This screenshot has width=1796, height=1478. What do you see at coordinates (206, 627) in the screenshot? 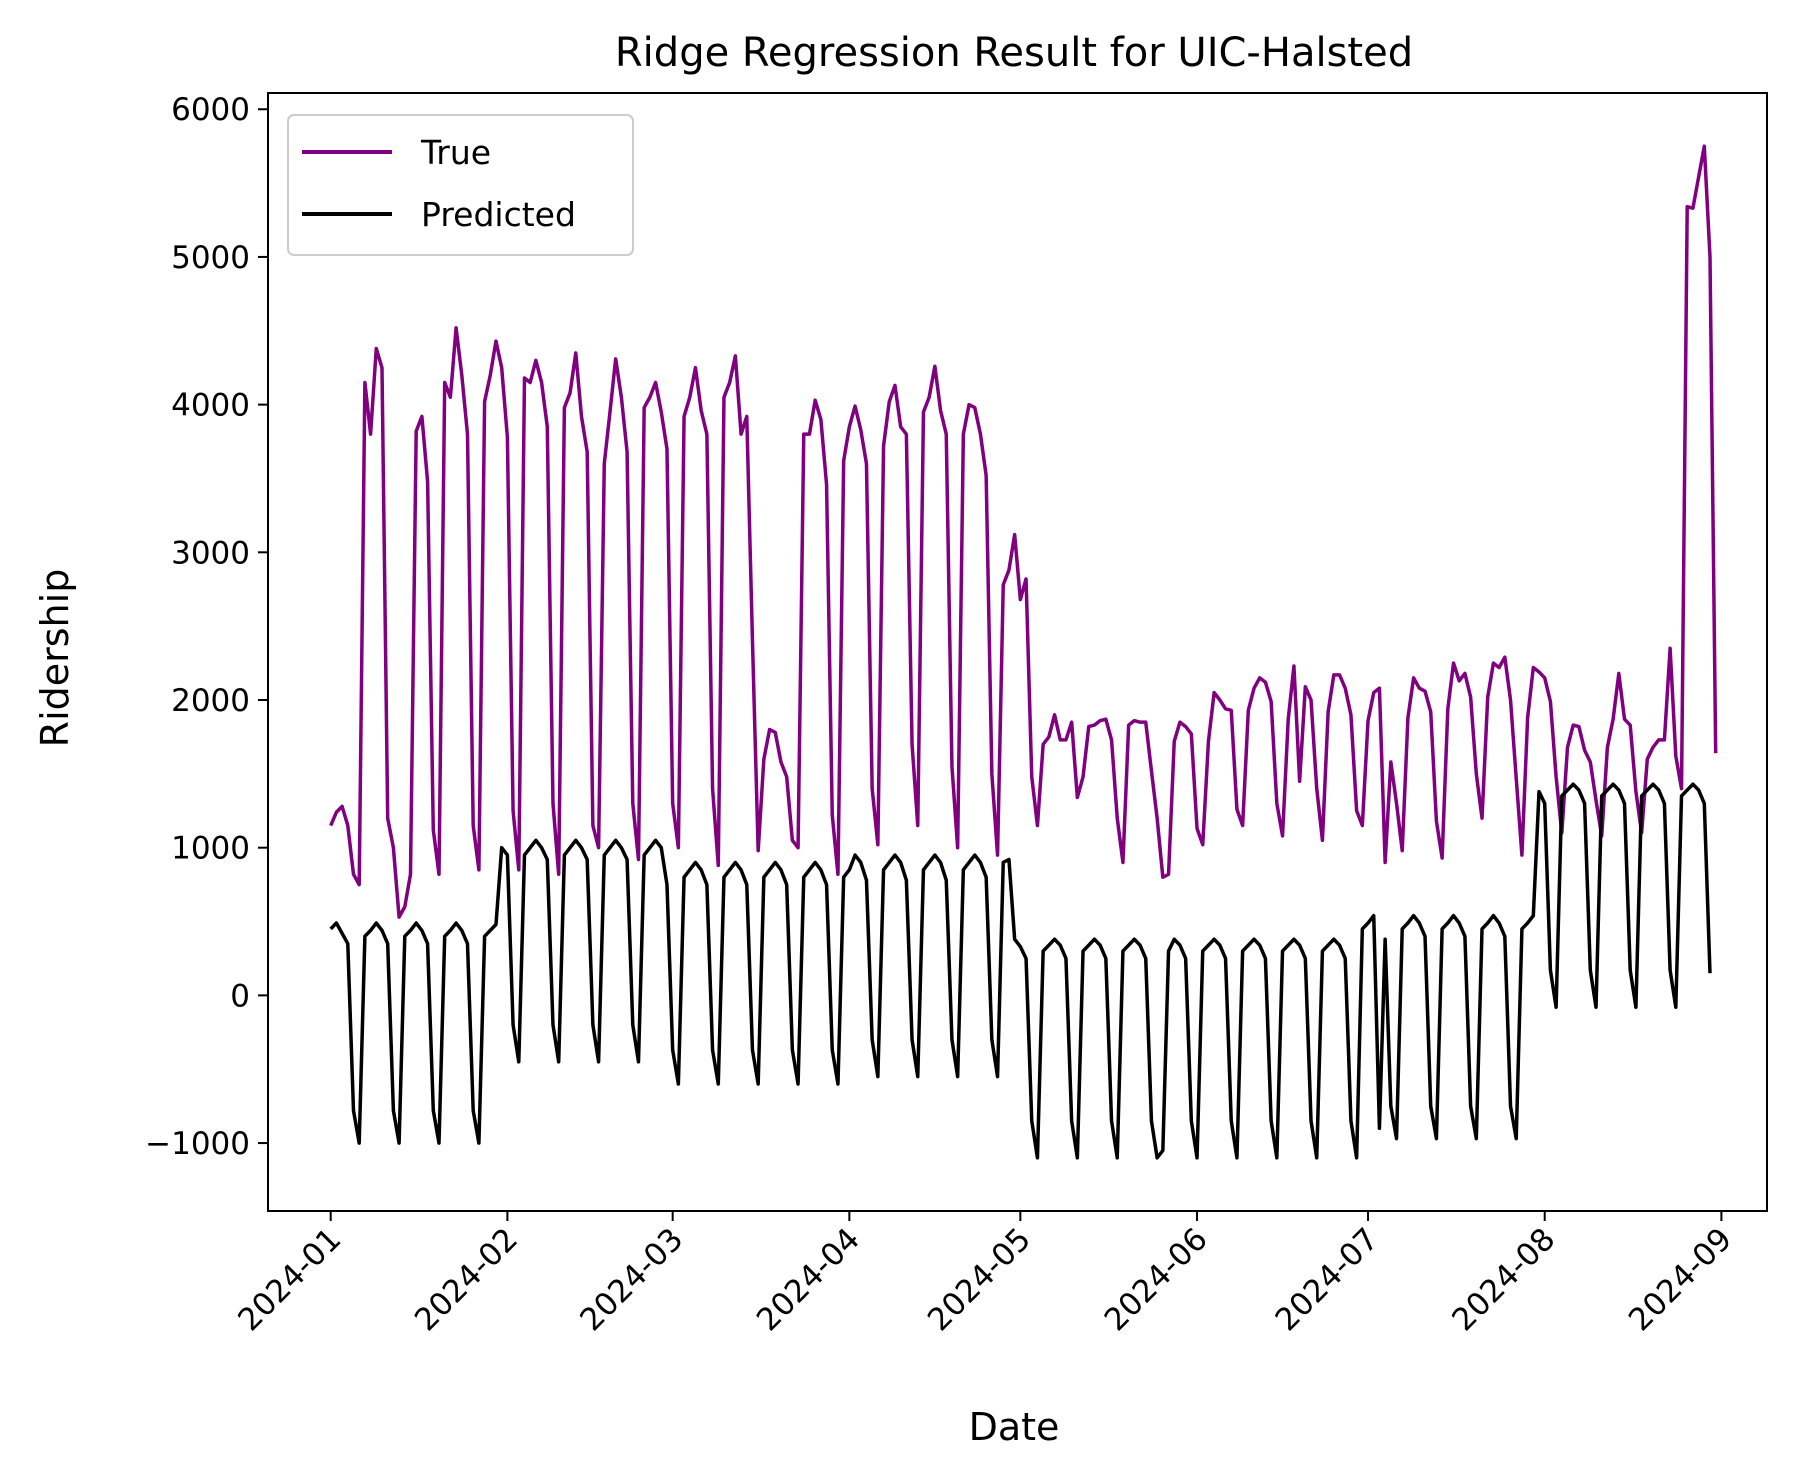
I see `y-axis: −1000 0 1000 2000 3000 4000 5000 6000` at bounding box center [206, 627].